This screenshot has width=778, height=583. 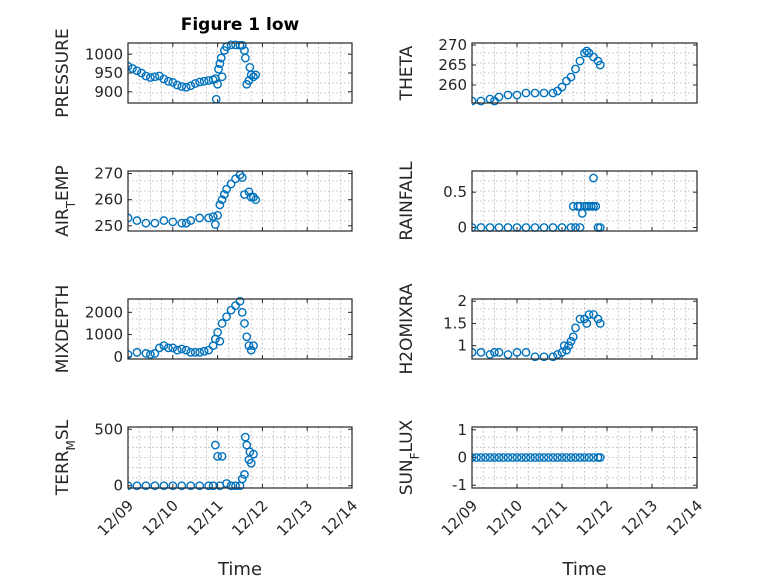 I want to click on x-tick-label: 12/13, so click(x=639, y=517).